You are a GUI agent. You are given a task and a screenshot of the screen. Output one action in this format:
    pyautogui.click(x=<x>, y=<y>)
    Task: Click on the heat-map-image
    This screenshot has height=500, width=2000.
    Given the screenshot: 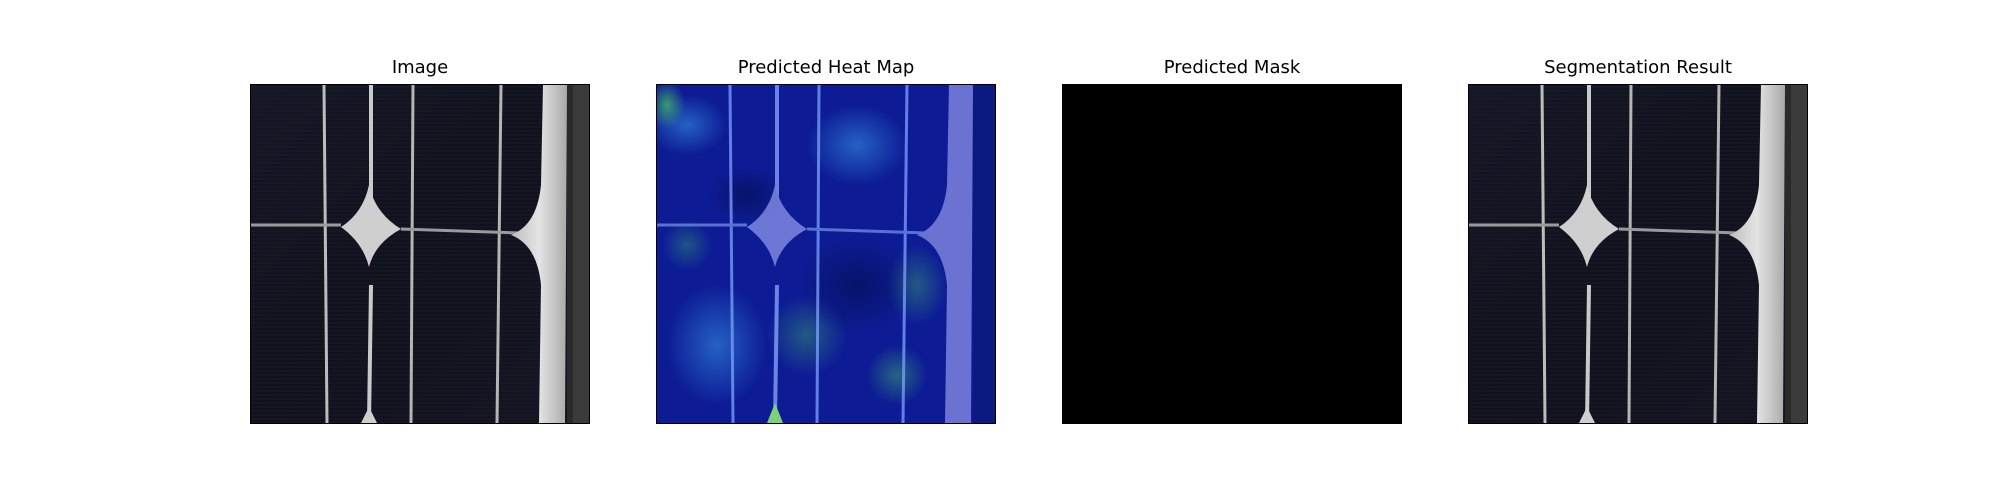 What is the action you would take?
    pyautogui.click(x=826, y=254)
    